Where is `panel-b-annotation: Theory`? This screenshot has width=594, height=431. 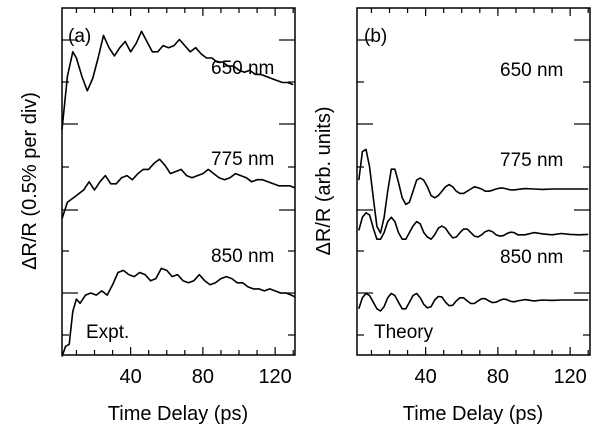
panel-b-annotation: Theory is located at coordinates (404, 332).